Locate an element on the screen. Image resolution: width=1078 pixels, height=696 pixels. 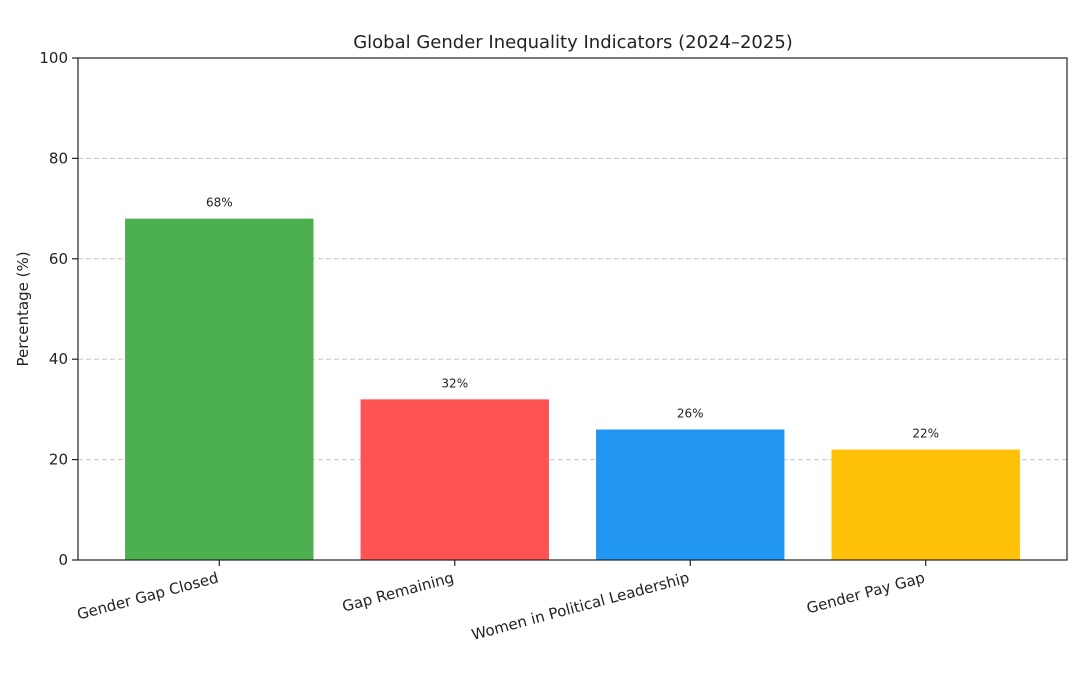
x-tick-label: Gender Gap Closed is located at coordinates (147, 595).